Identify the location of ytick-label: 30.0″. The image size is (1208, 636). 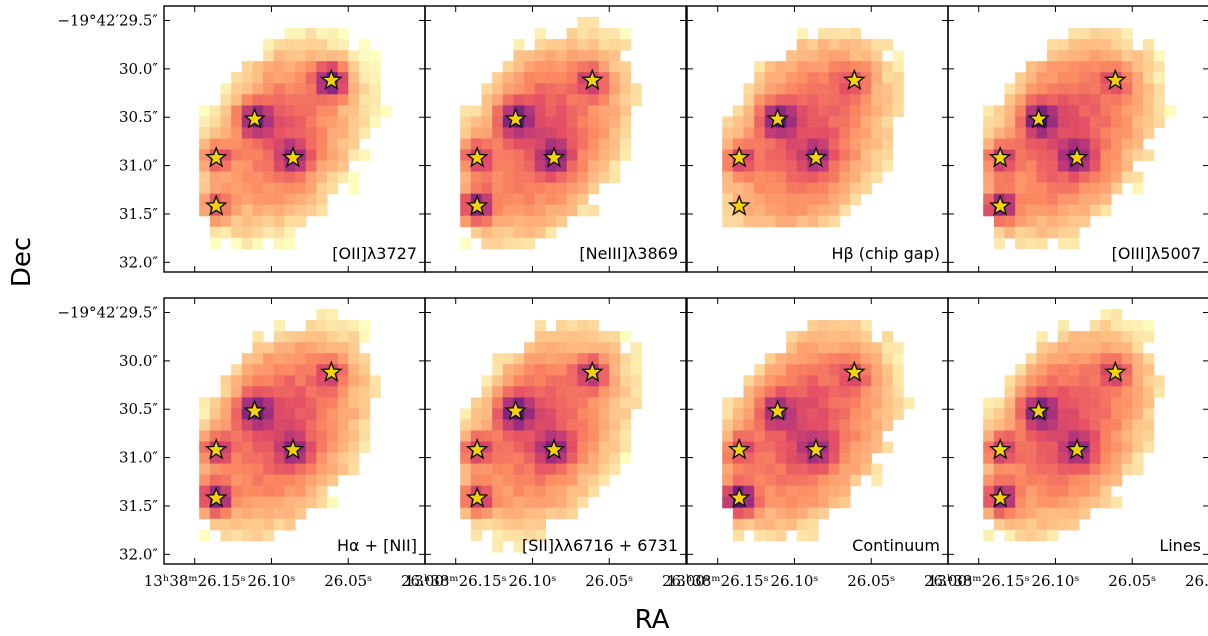
(138, 361).